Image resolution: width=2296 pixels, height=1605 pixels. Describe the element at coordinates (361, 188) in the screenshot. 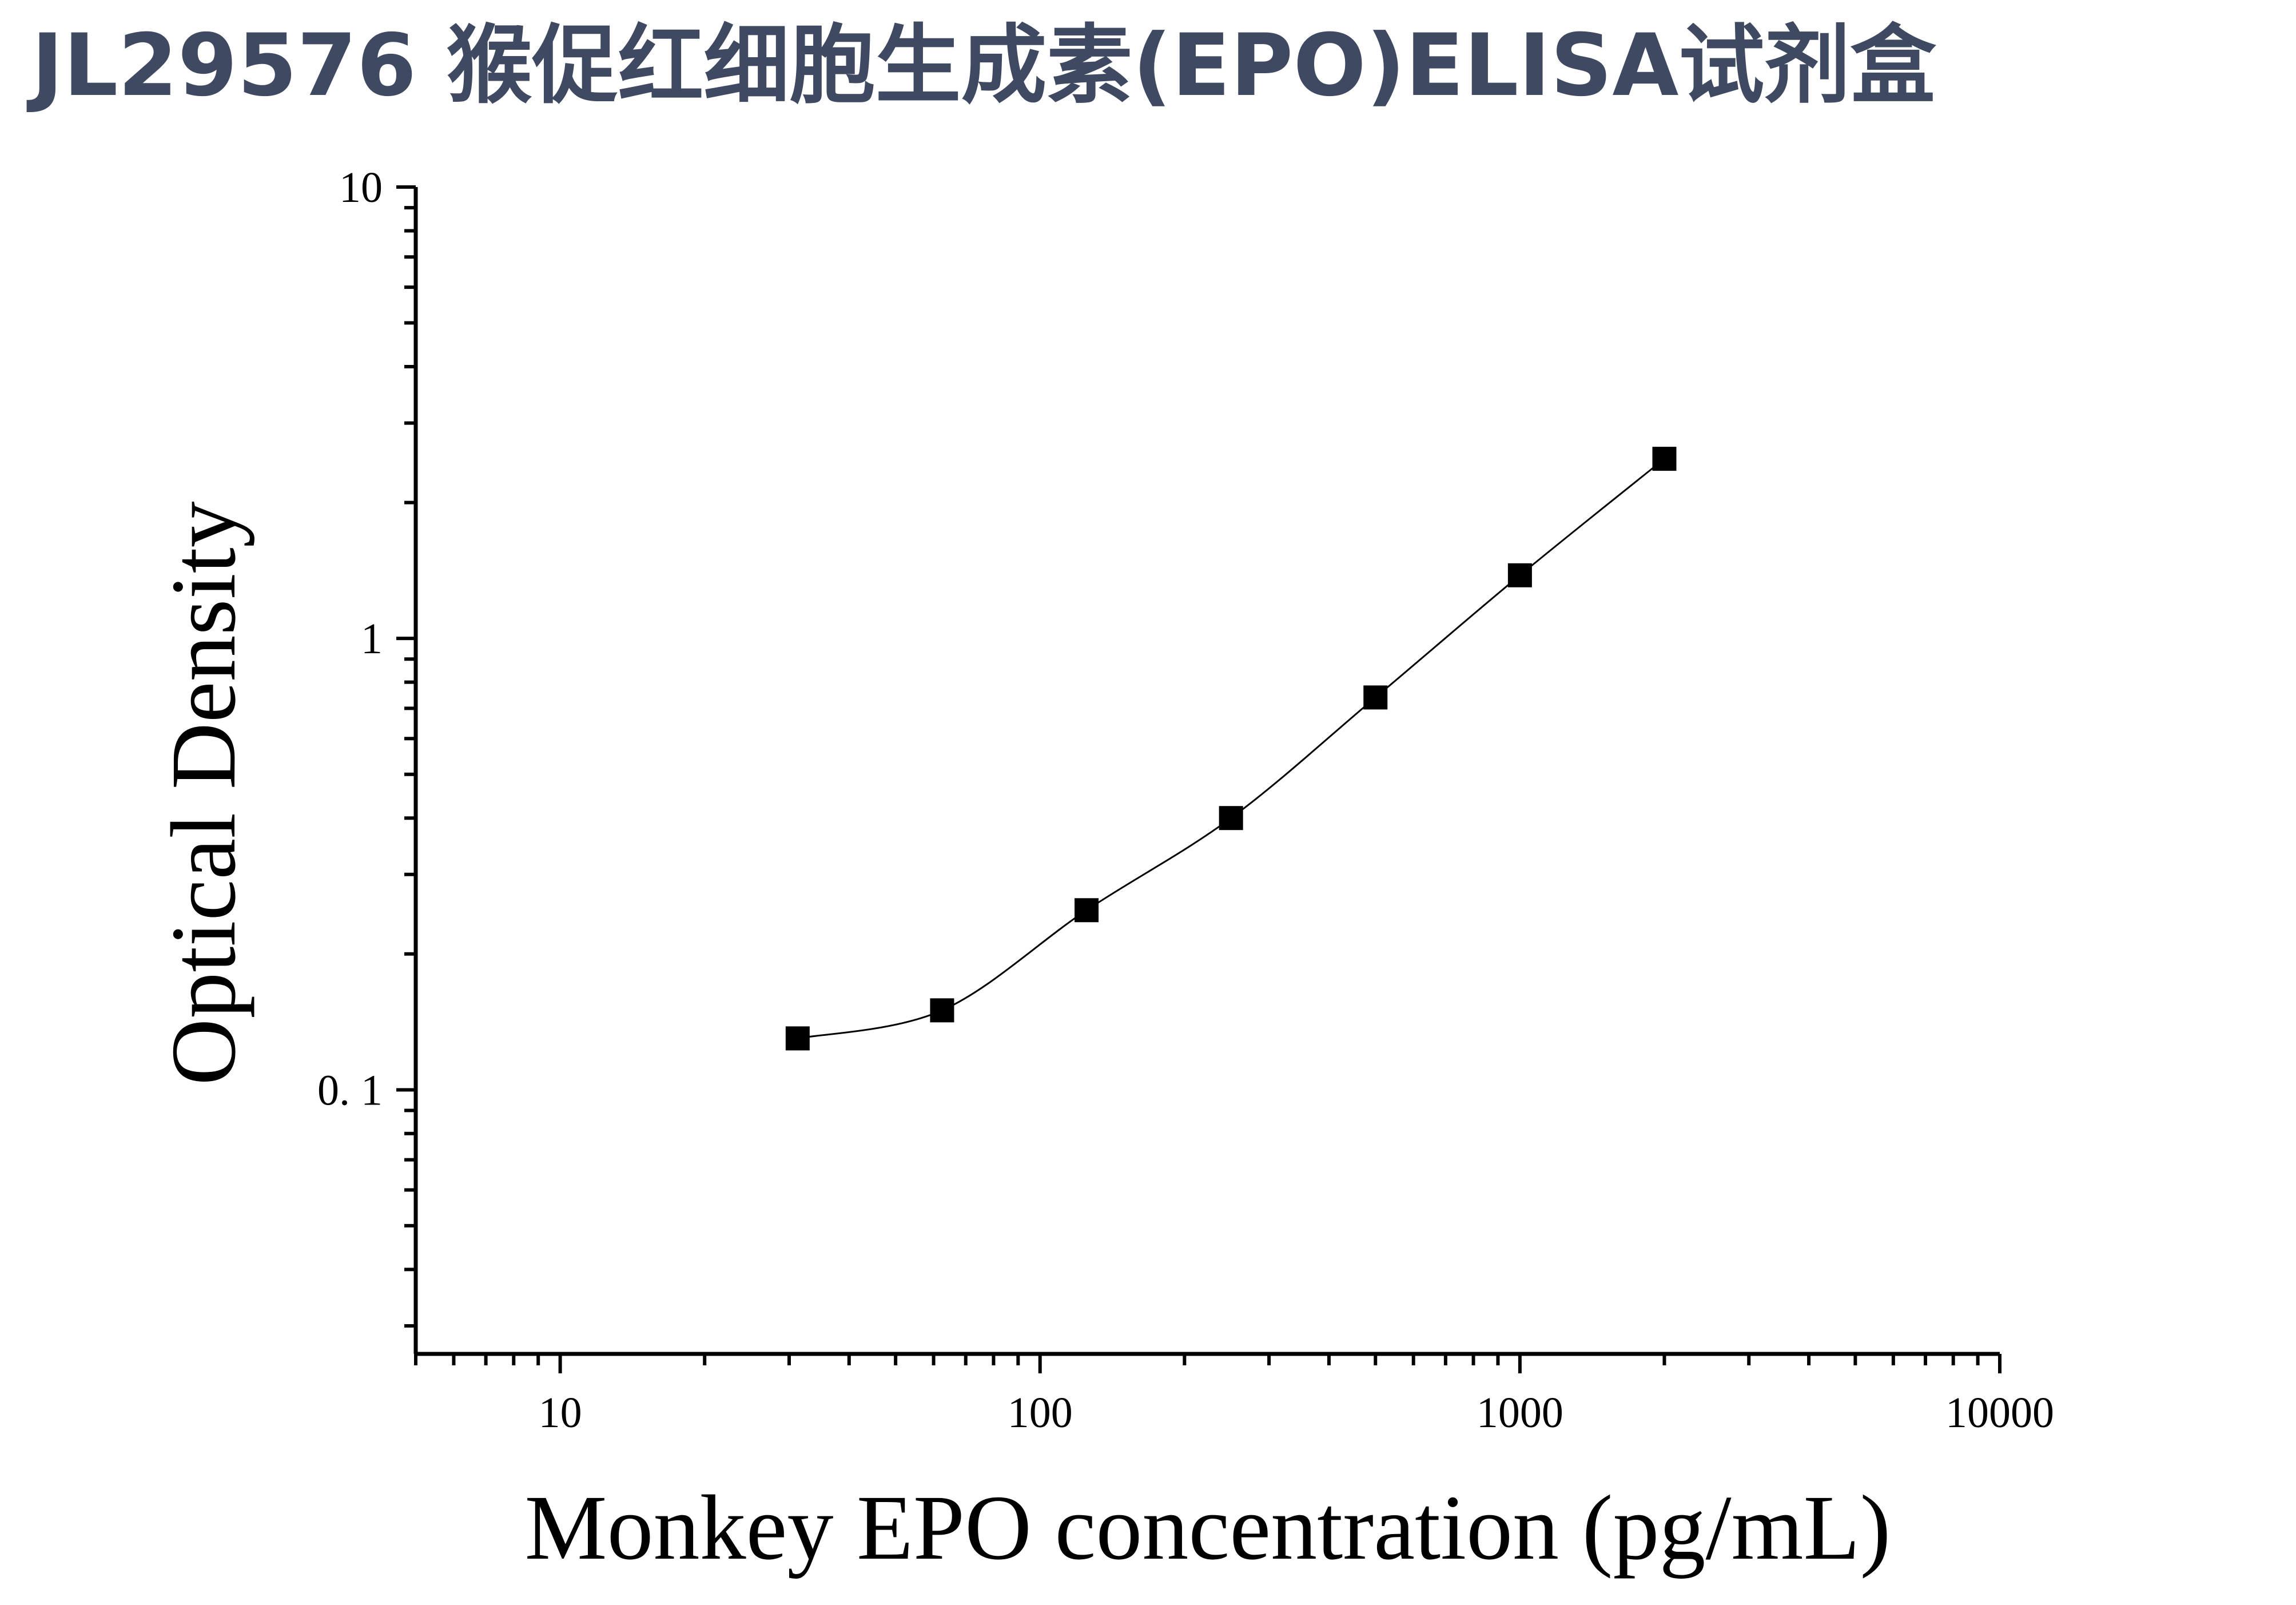

I see `y-tick-label: 10` at that location.